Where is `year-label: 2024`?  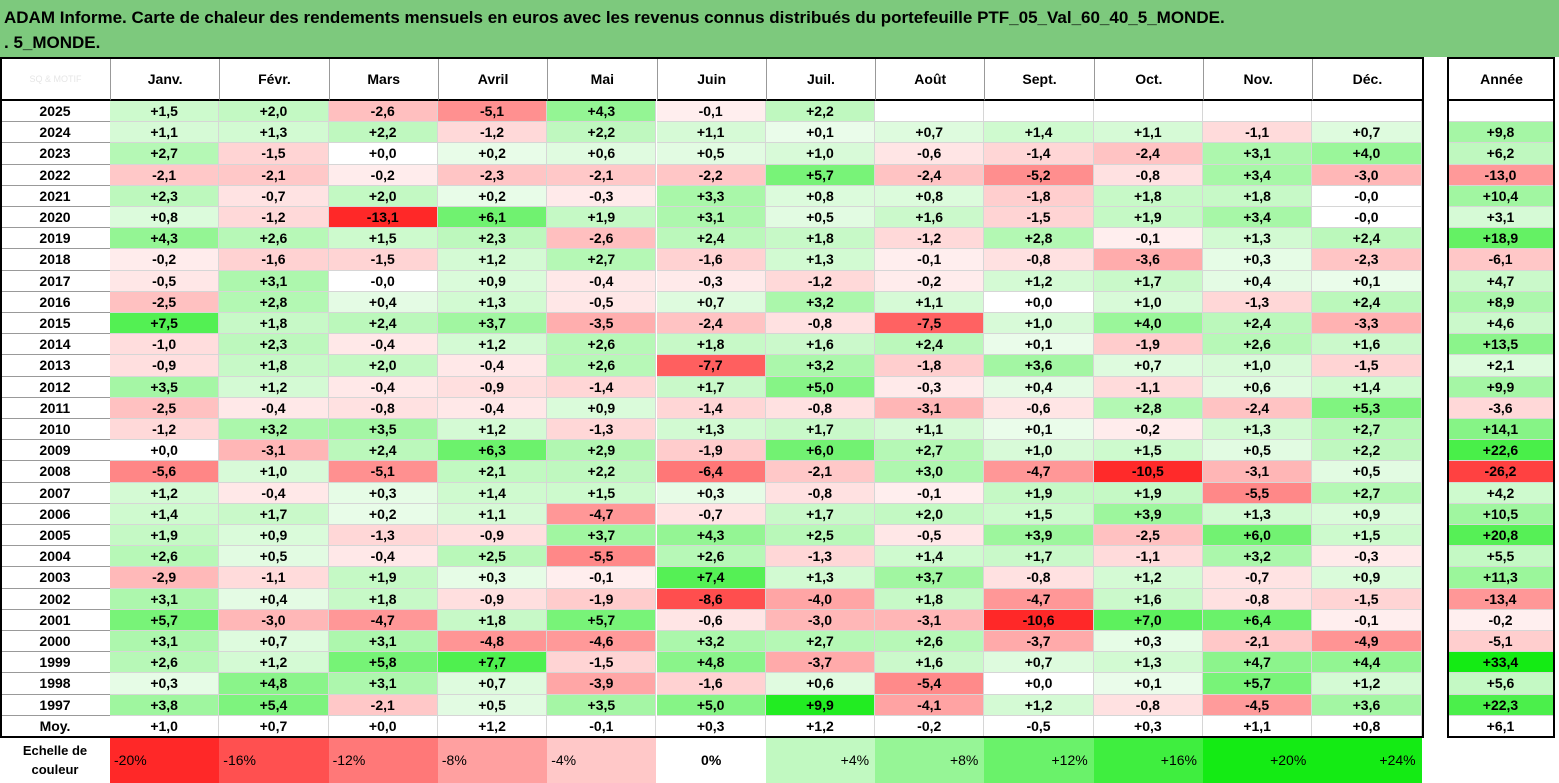
year-label: 2024 is located at coordinates (55, 133).